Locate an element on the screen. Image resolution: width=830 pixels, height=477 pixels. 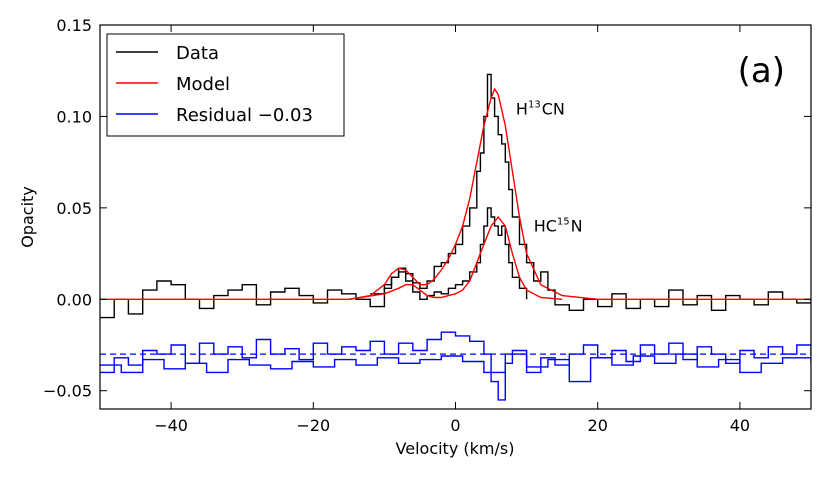
x-tick-label: 20 is located at coordinates (598, 425).